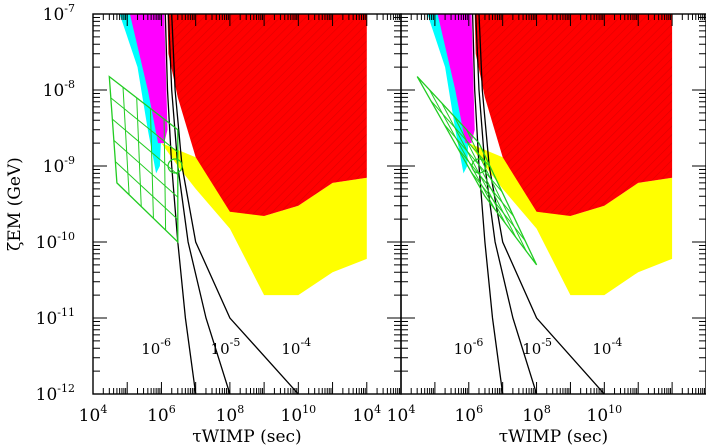 The image size is (706, 447). I want to click on y-tick-label: 10⁻⁷, so click(59, 13).